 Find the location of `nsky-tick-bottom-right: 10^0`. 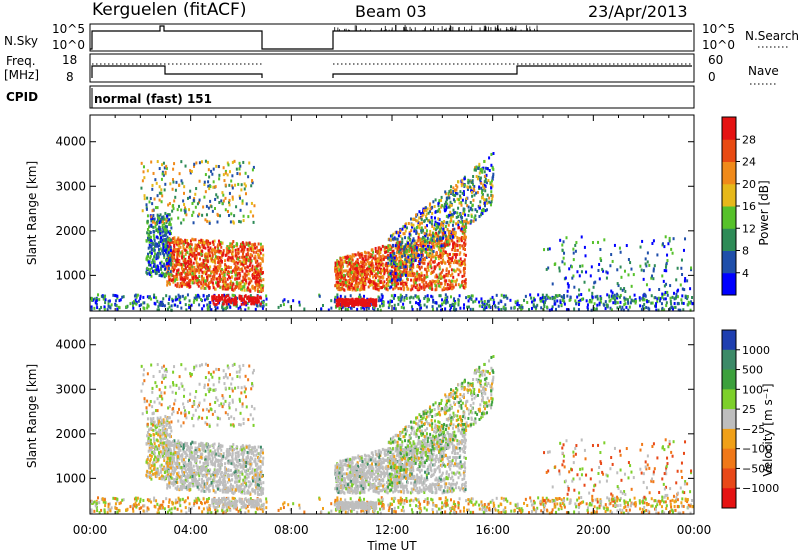

nsky-tick-bottom-right: 10^0 is located at coordinates (718, 45).